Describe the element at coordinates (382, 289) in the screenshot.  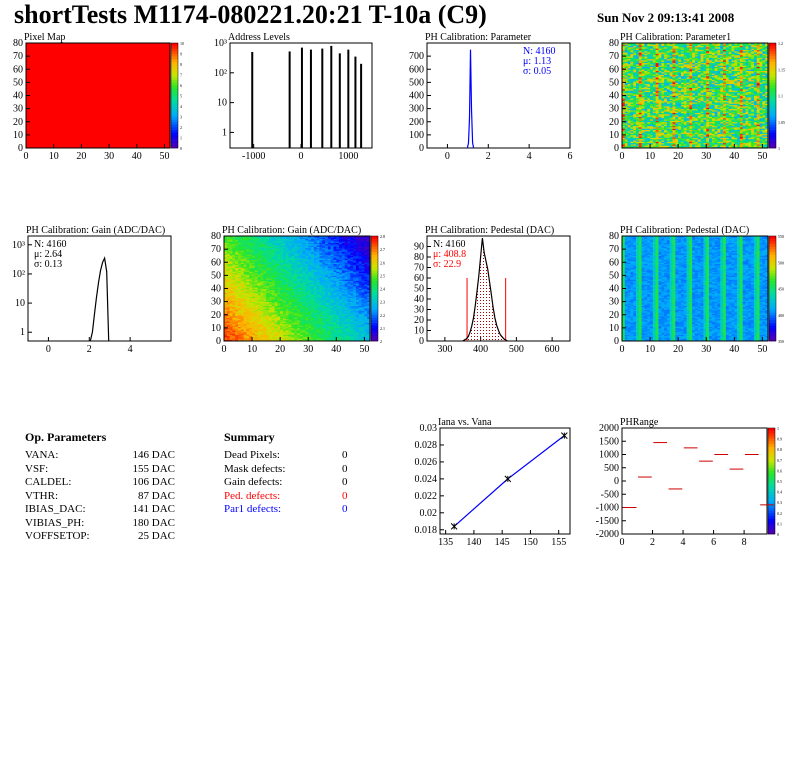
I see `color-tick: 2.4` at that location.